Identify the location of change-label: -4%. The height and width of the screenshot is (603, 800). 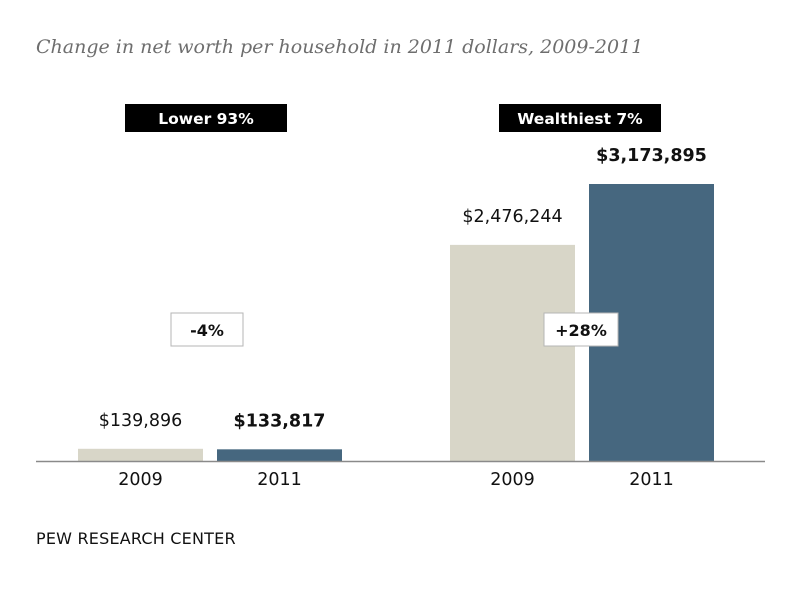
(207, 330).